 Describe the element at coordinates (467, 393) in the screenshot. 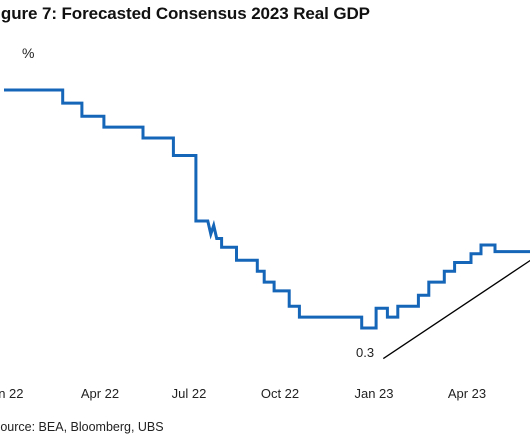

I see `x-tick-label: Apr 23` at that location.